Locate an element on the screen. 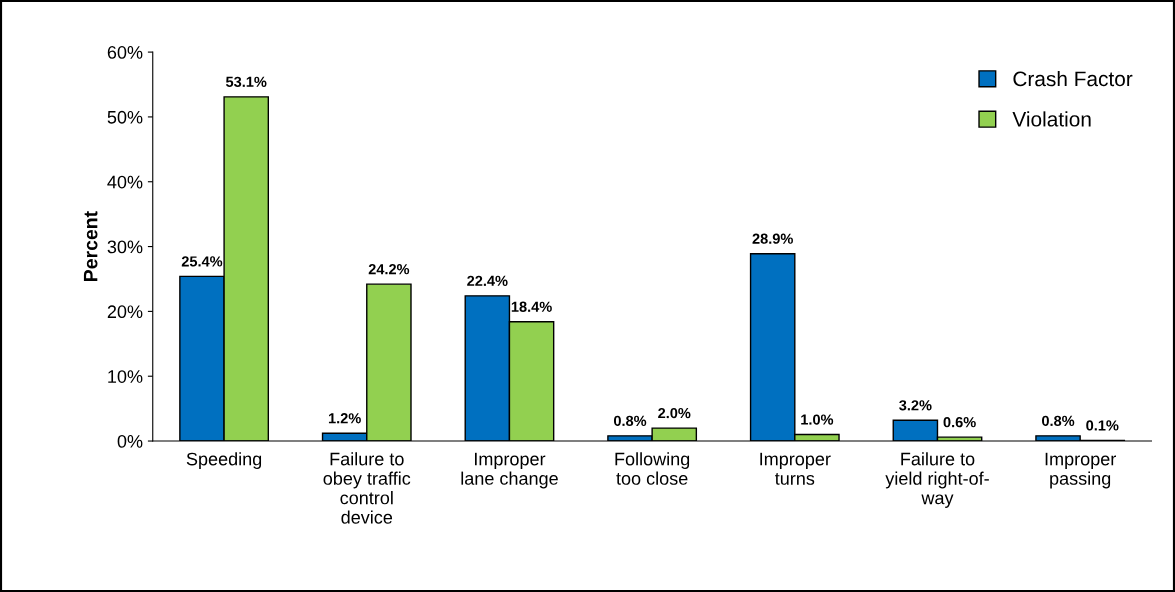 Image resolution: width=1175 pixels, height=592 pixels. x-tick-label: Improper lane change is located at coordinates (509, 470).